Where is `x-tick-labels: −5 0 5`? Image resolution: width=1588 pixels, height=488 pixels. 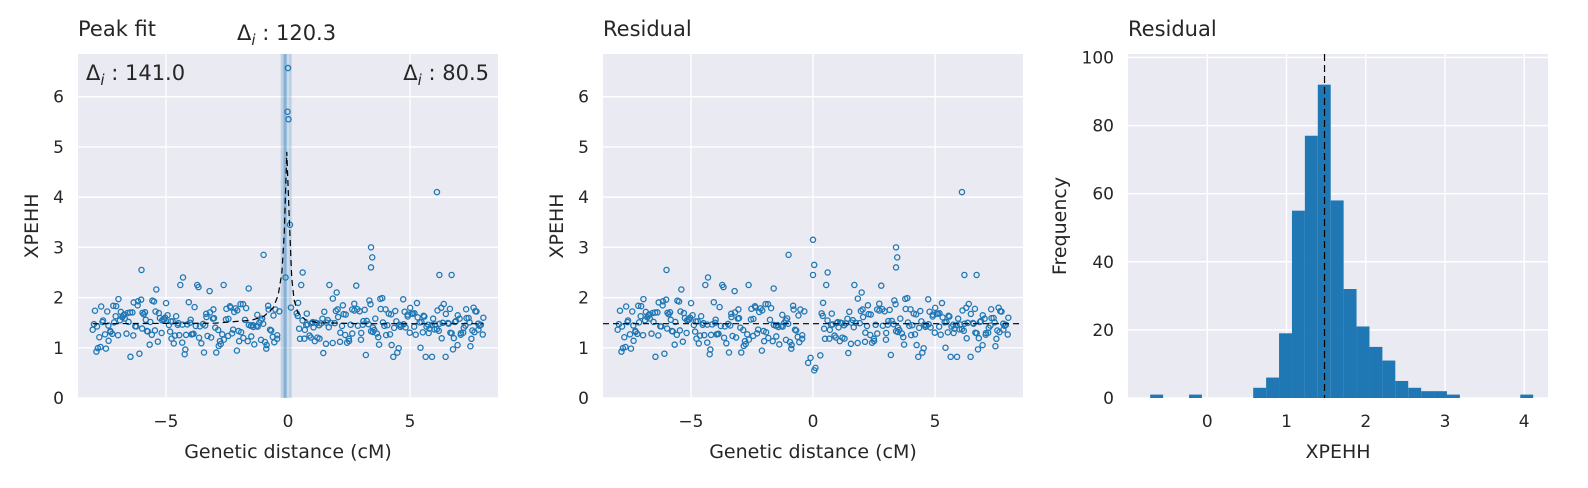
x-tick-labels: −5 0 5 is located at coordinates (809, 422).